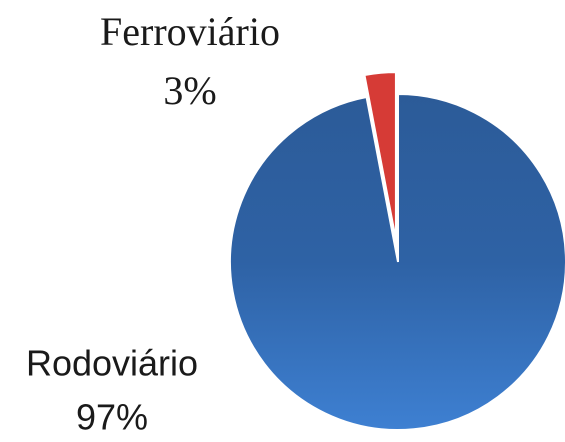 The image size is (565, 442). What do you see at coordinates (380, 156) in the screenshot?
I see `pie-slice` at bounding box center [380, 156].